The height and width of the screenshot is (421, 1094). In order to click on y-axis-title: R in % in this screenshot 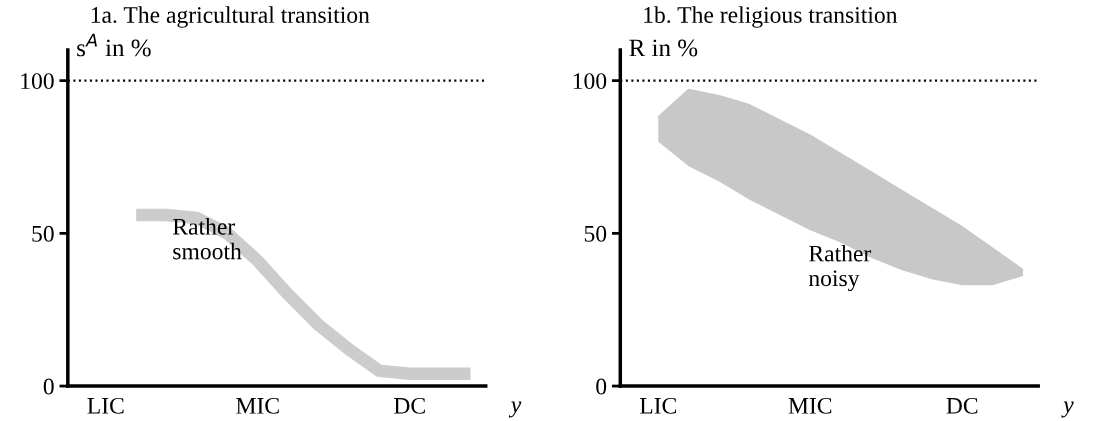, I will do `click(663, 48)`.